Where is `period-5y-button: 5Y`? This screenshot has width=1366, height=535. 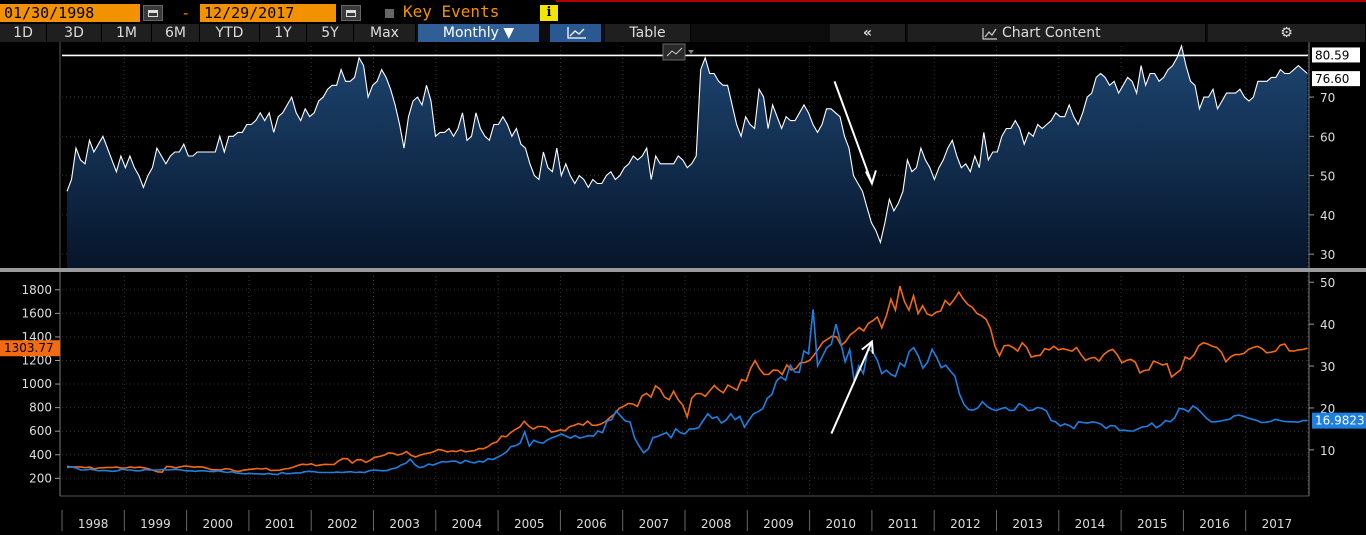 period-5y-button: 5Y is located at coordinates (330, 33).